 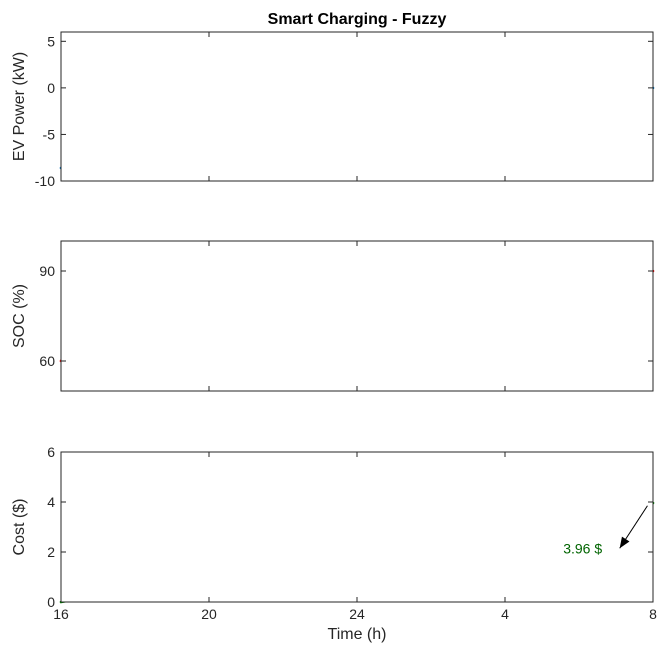 What do you see at coordinates (582, 548) in the screenshot?
I see `annotation-text: 3.96 $` at bounding box center [582, 548].